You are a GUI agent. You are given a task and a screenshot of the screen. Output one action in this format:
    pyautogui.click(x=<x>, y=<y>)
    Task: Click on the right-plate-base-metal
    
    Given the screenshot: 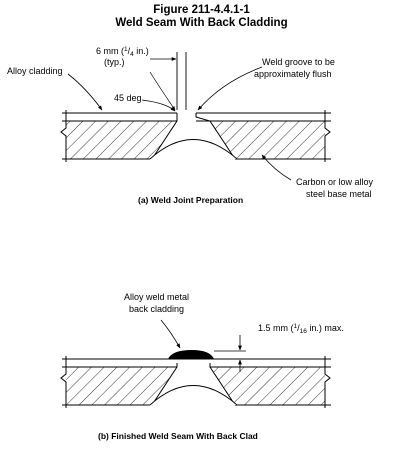 What is the action you would take?
    pyautogui.click(x=267, y=140)
    